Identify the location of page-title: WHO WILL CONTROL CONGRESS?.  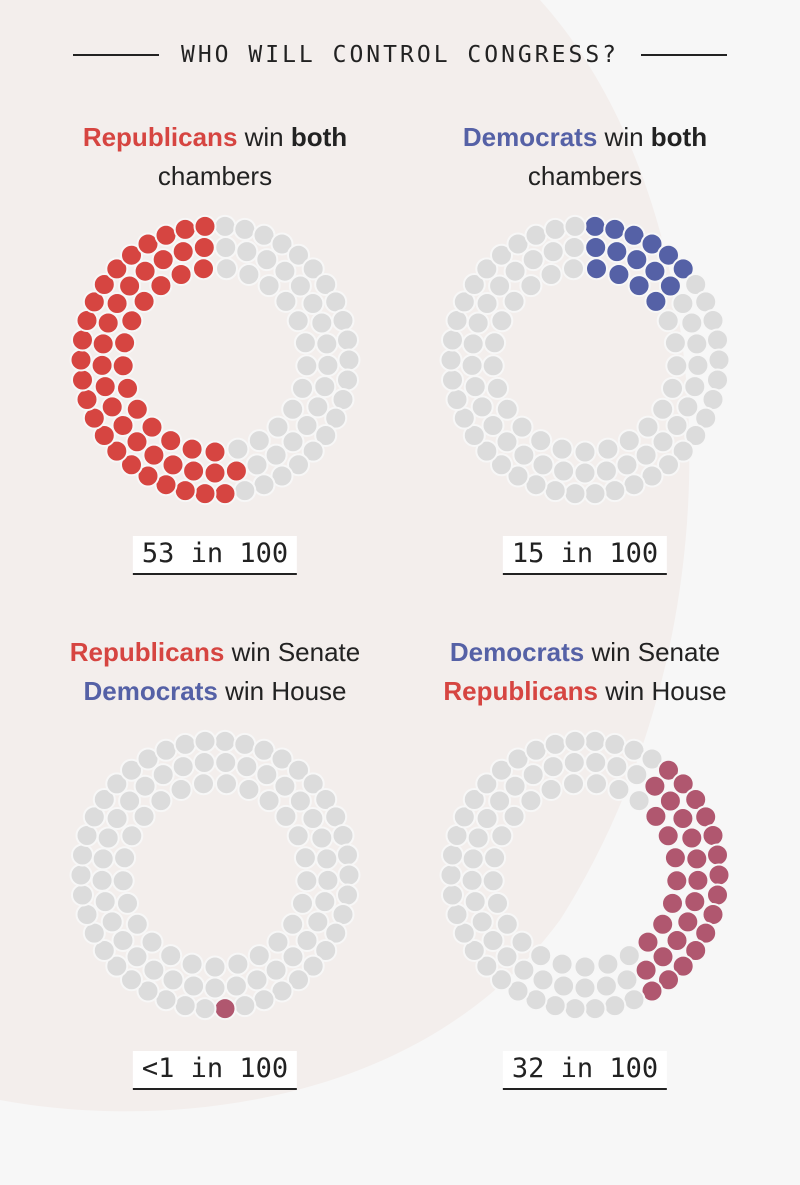
(400, 55).